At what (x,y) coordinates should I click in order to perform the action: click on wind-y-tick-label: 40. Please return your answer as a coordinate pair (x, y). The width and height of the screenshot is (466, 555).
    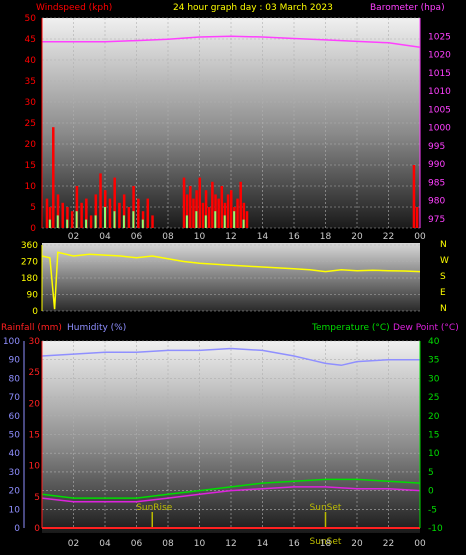
    Looking at the image, I should click on (31, 61).